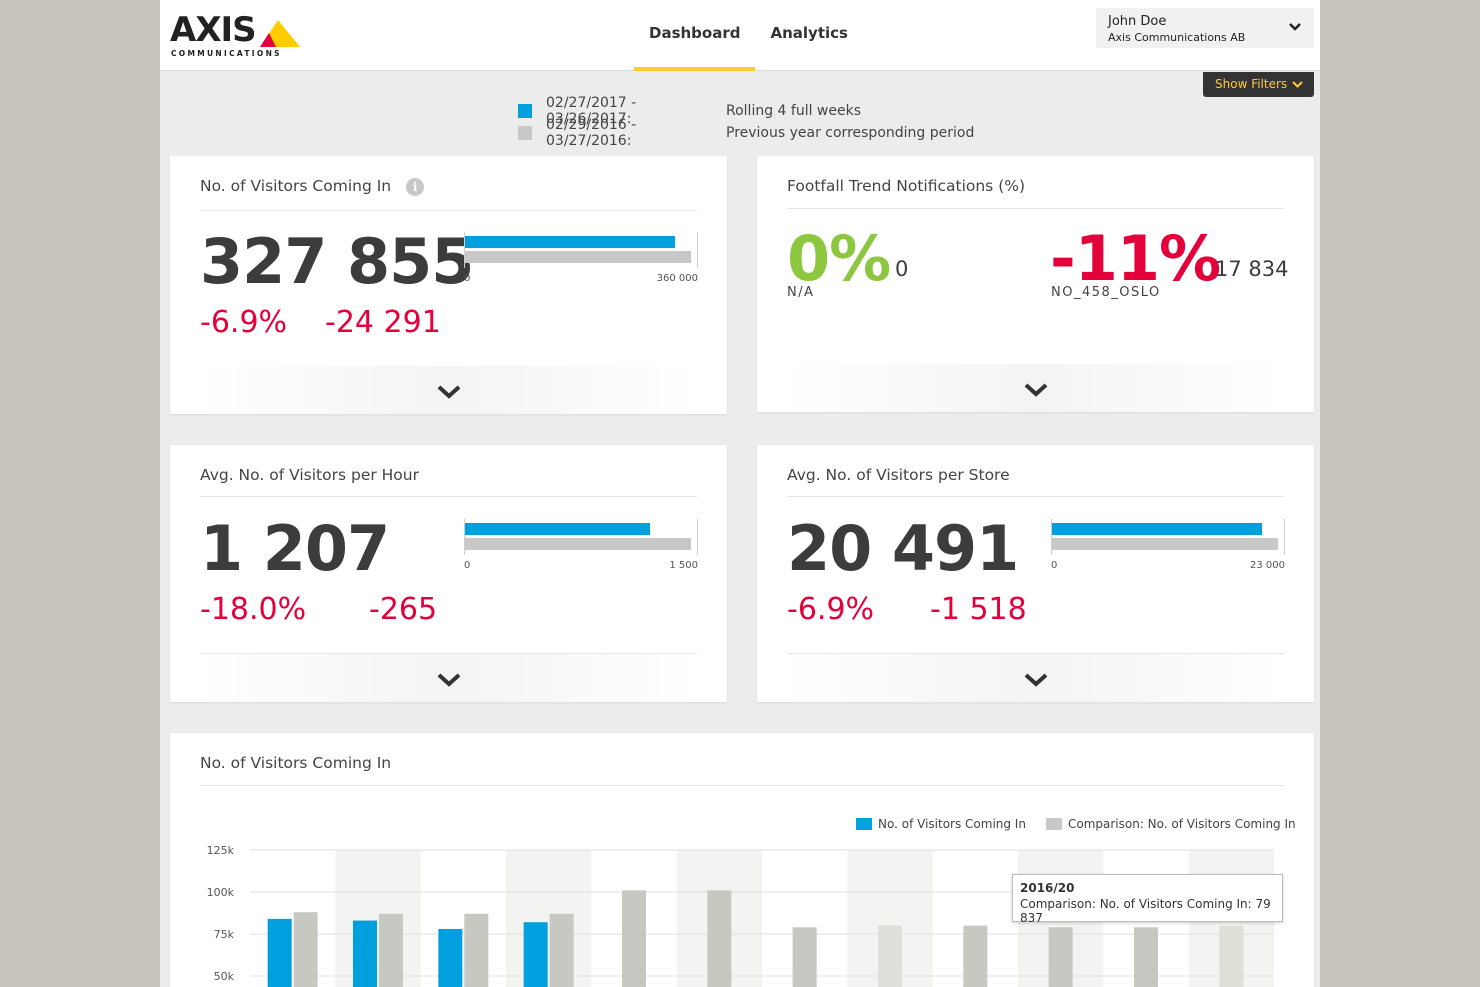  What do you see at coordinates (695, 35) in the screenshot?
I see `tab-dashboard: Dashboard` at bounding box center [695, 35].